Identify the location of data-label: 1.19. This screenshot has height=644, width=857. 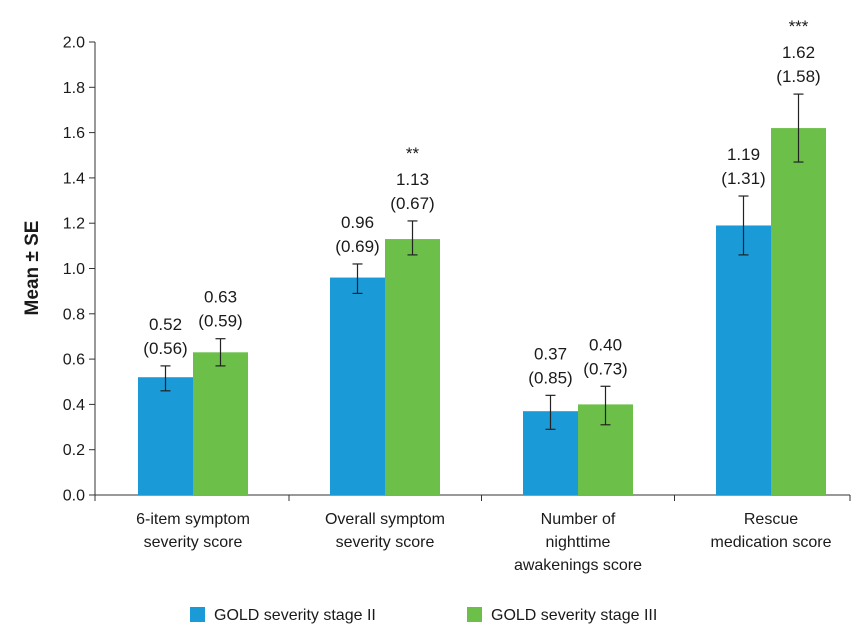
(743, 154).